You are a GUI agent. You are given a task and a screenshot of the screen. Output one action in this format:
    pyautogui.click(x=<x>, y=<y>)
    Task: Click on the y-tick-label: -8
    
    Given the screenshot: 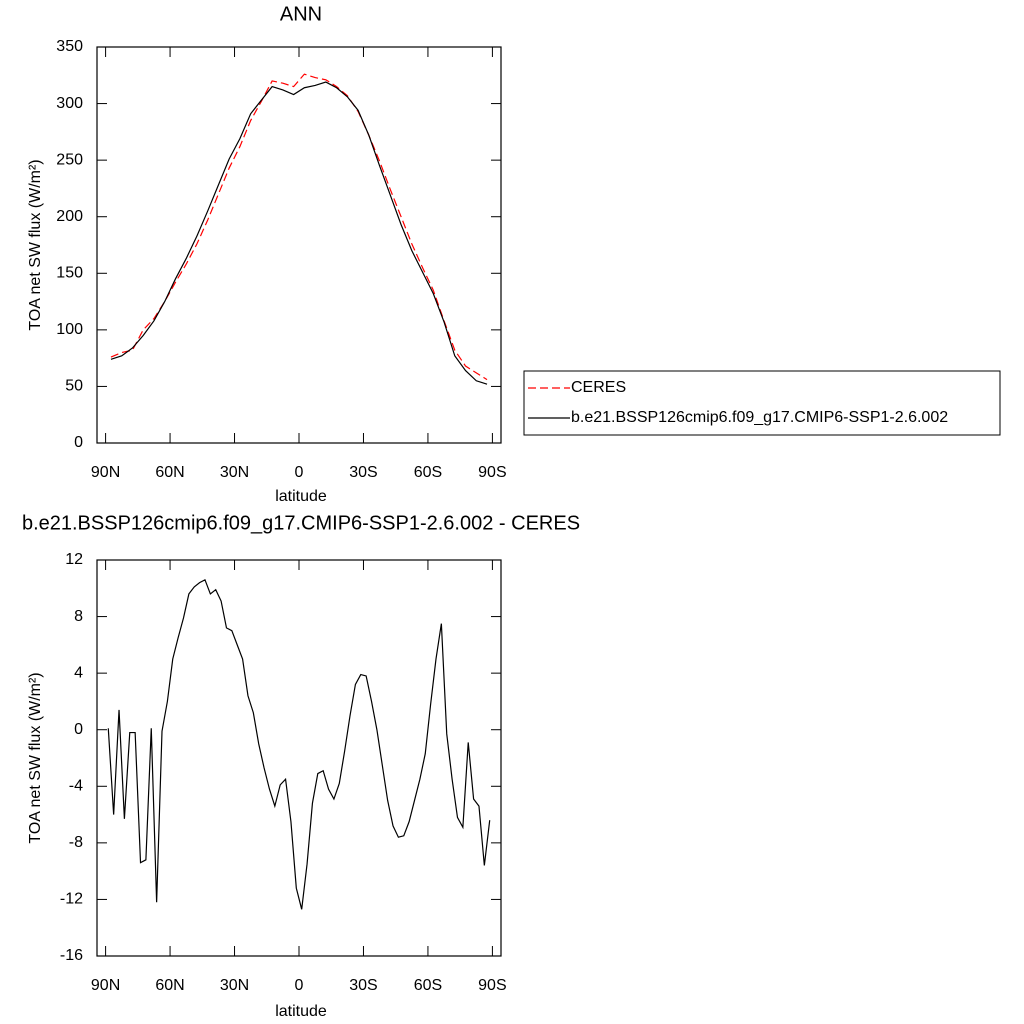 What is the action you would take?
    pyautogui.click(x=76, y=842)
    